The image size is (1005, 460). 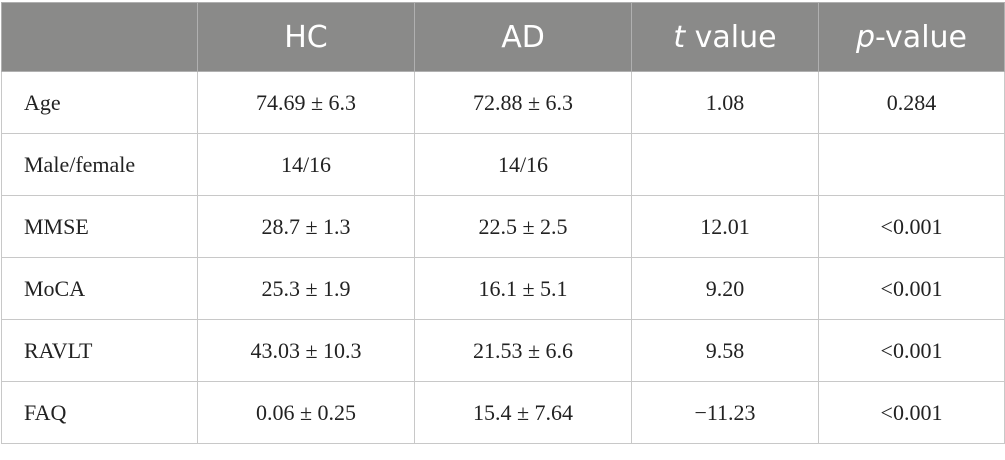 What do you see at coordinates (679, 37) in the screenshot?
I see `header-italic: t` at bounding box center [679, 37].